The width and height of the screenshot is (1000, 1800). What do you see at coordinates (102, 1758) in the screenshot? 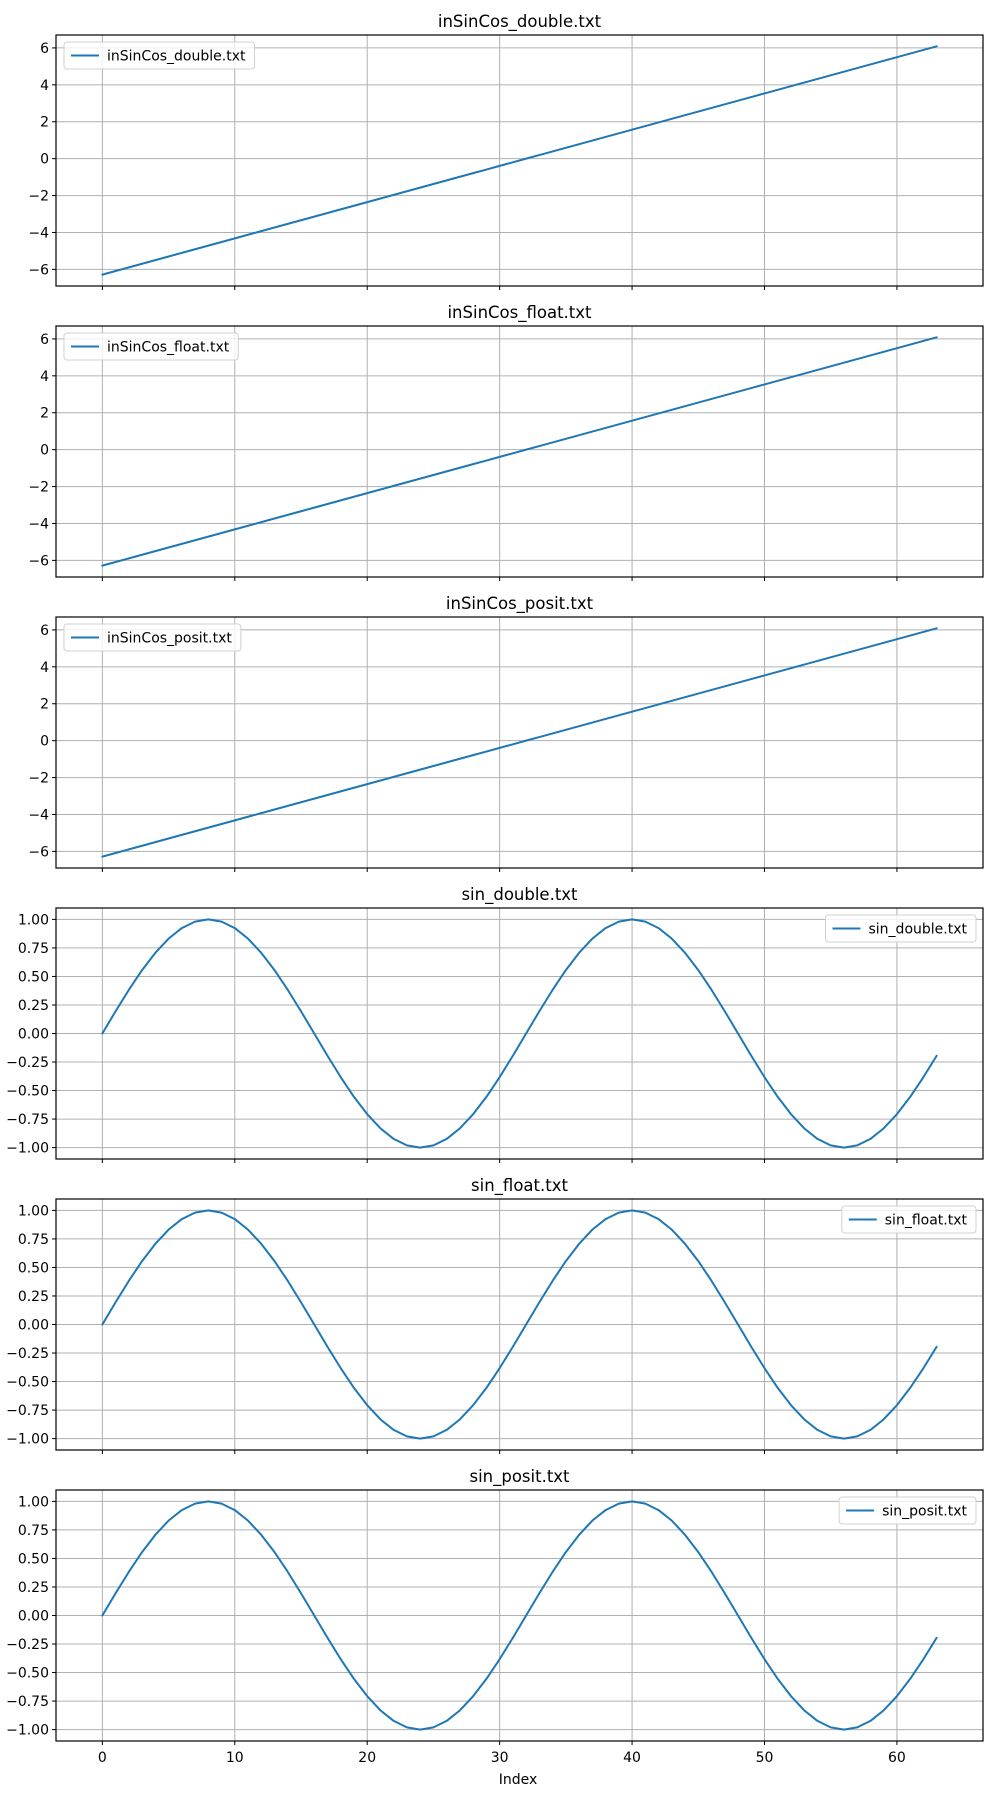
I see `x-tick-label: 0` at bounding box center [102, 1758].